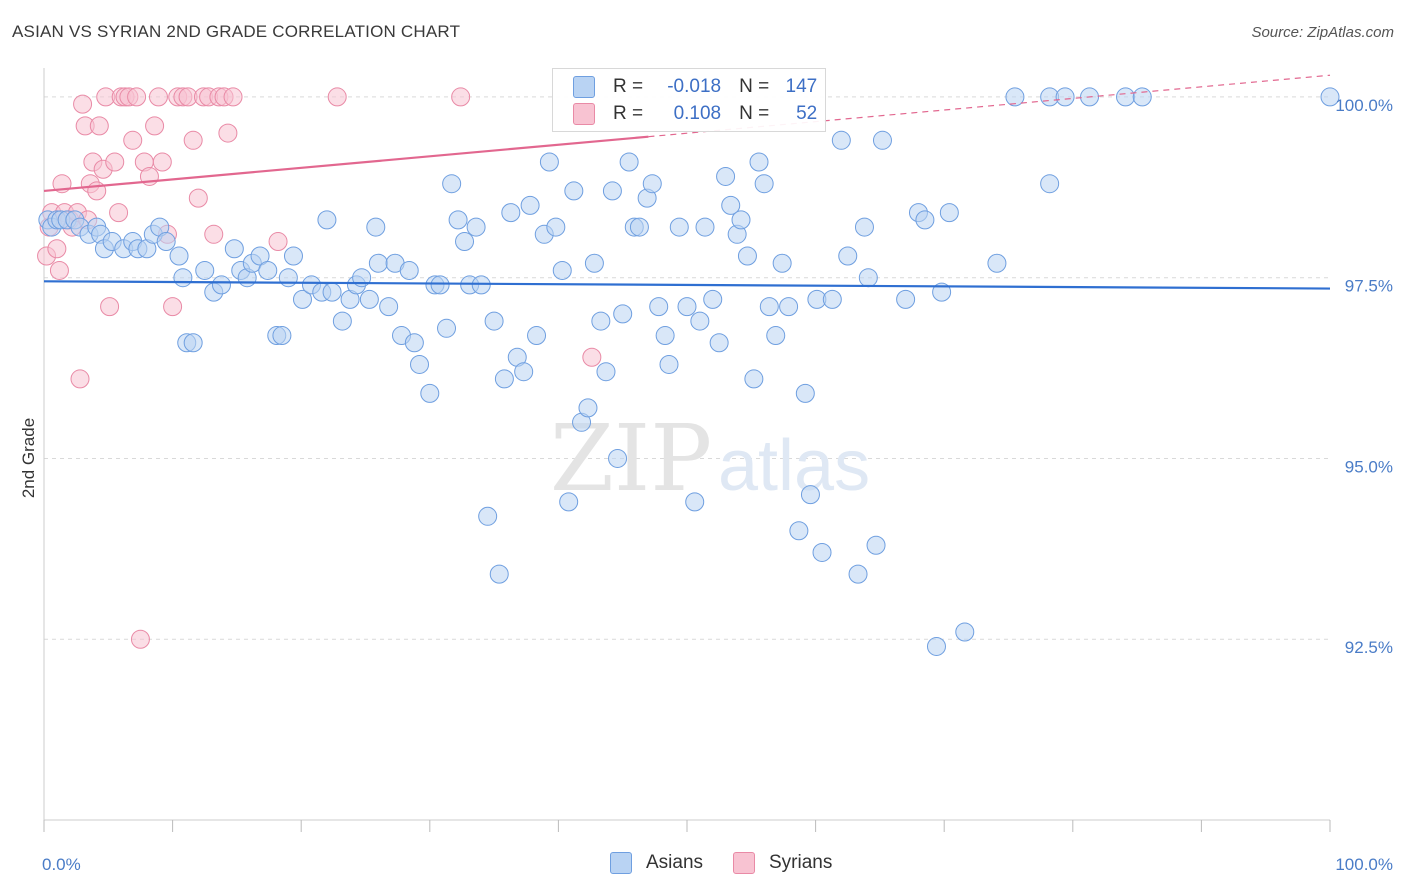  I want to click on legend-panel: R = -0.018 N = 147 R = 0.108 N = 52, so click(689, 100).